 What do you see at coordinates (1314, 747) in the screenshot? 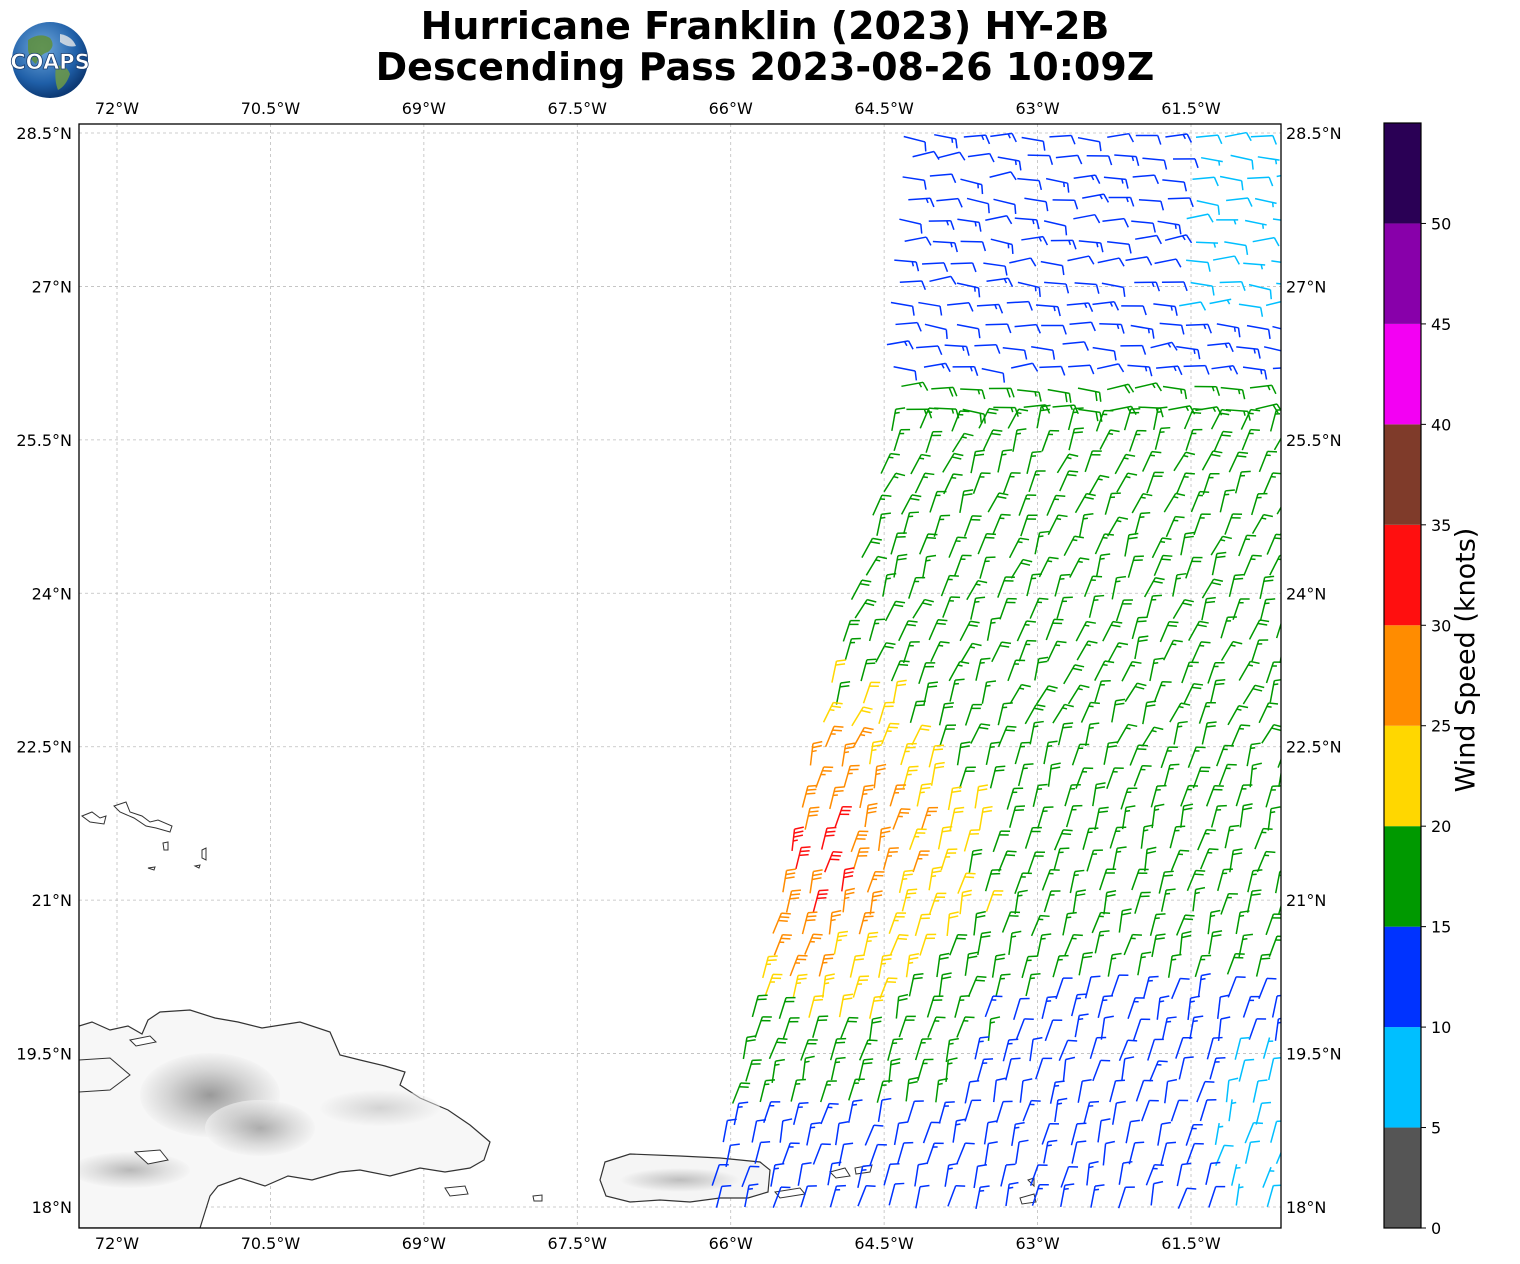
I see `lat-tick-label-right: 22.5°N` at bounding box center [1314, 747].